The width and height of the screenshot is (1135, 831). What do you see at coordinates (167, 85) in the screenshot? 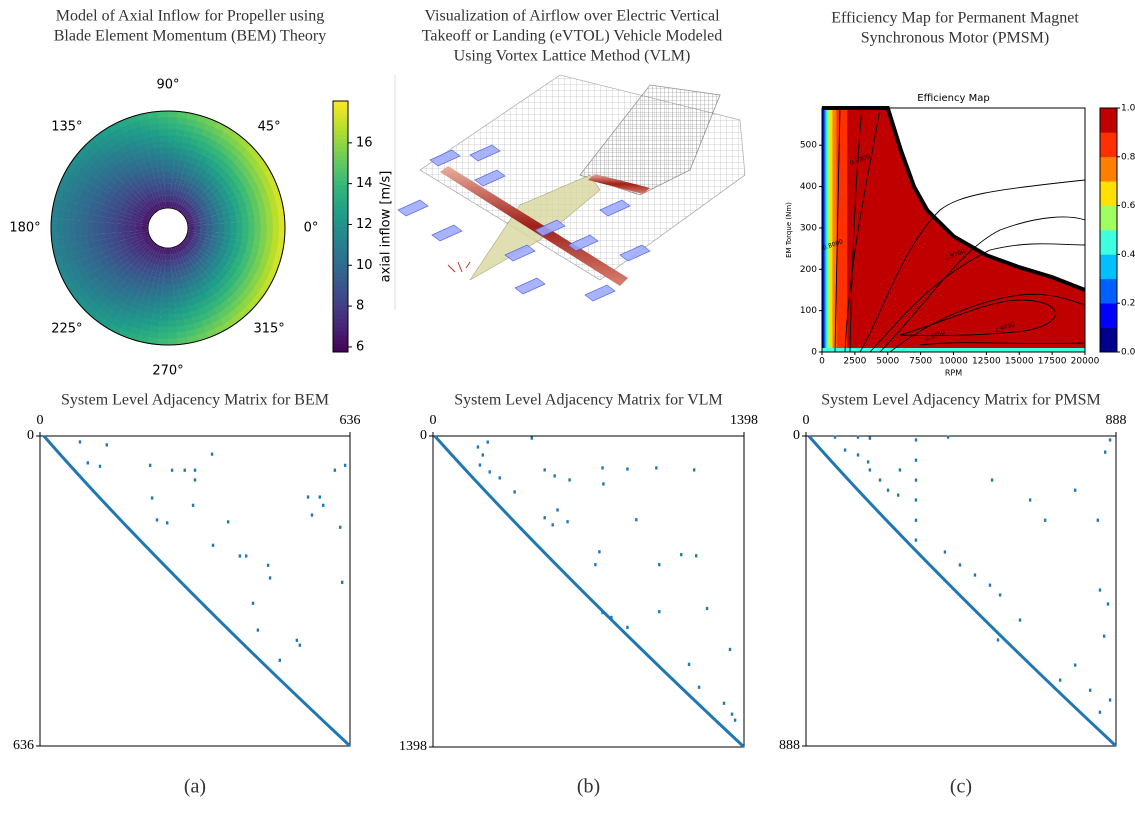
I see `angle-tick-label: 90°` at bounding box center [167, 85].